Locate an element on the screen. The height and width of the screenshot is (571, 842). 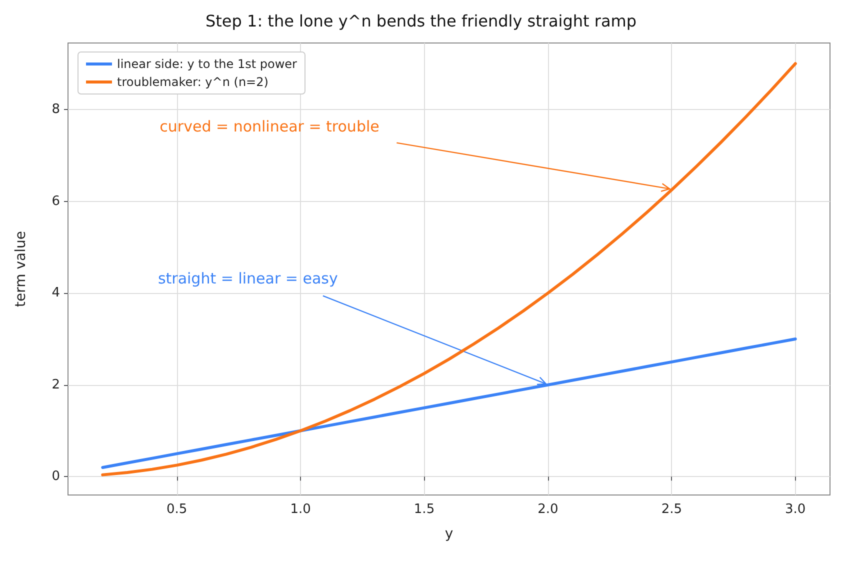
x-tick-label: 1.0 is located at coordinates (300, 509).